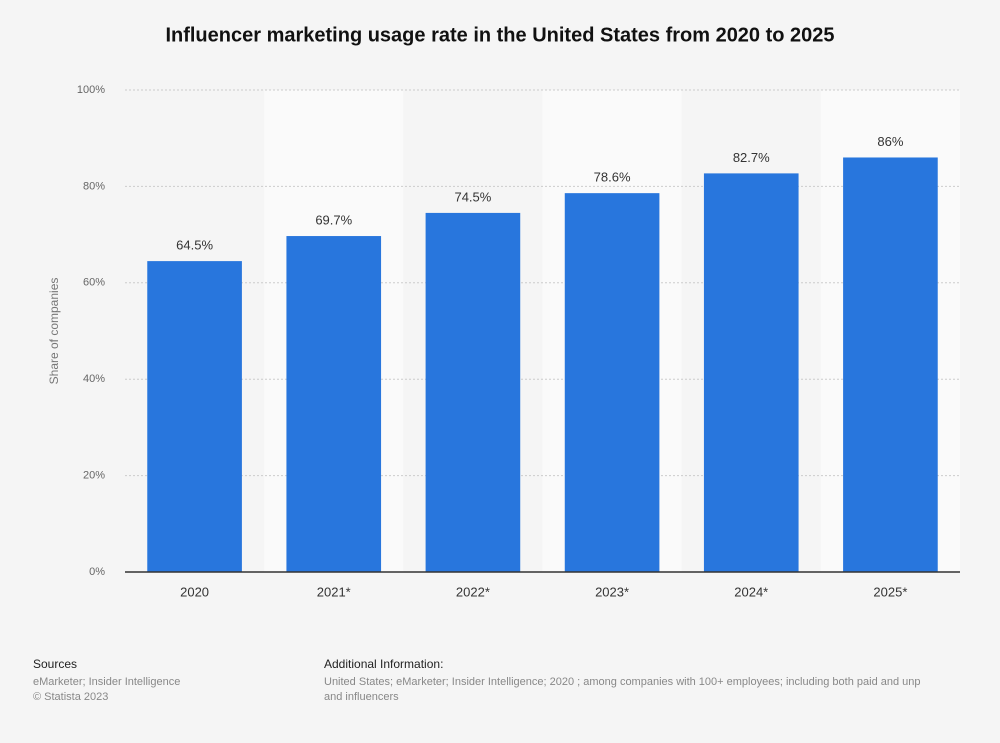 Image resolution: width=1000 pixels, height=743 pixels. I want to click on x-tick-label: 2022*, so click(473, 591).